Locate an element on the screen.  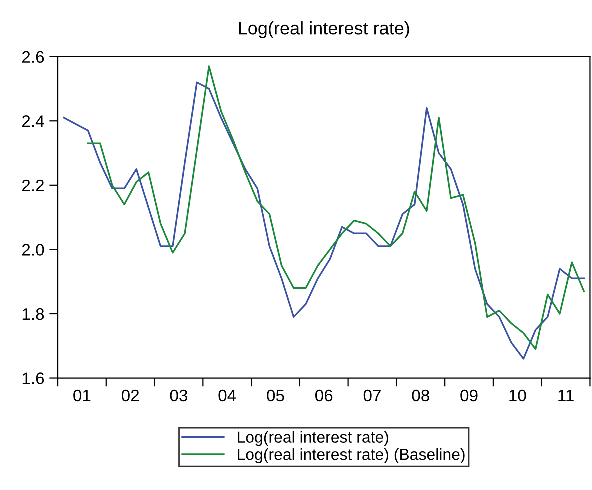
y-tick-label: 2.4 is located at coordinates (33, 122).